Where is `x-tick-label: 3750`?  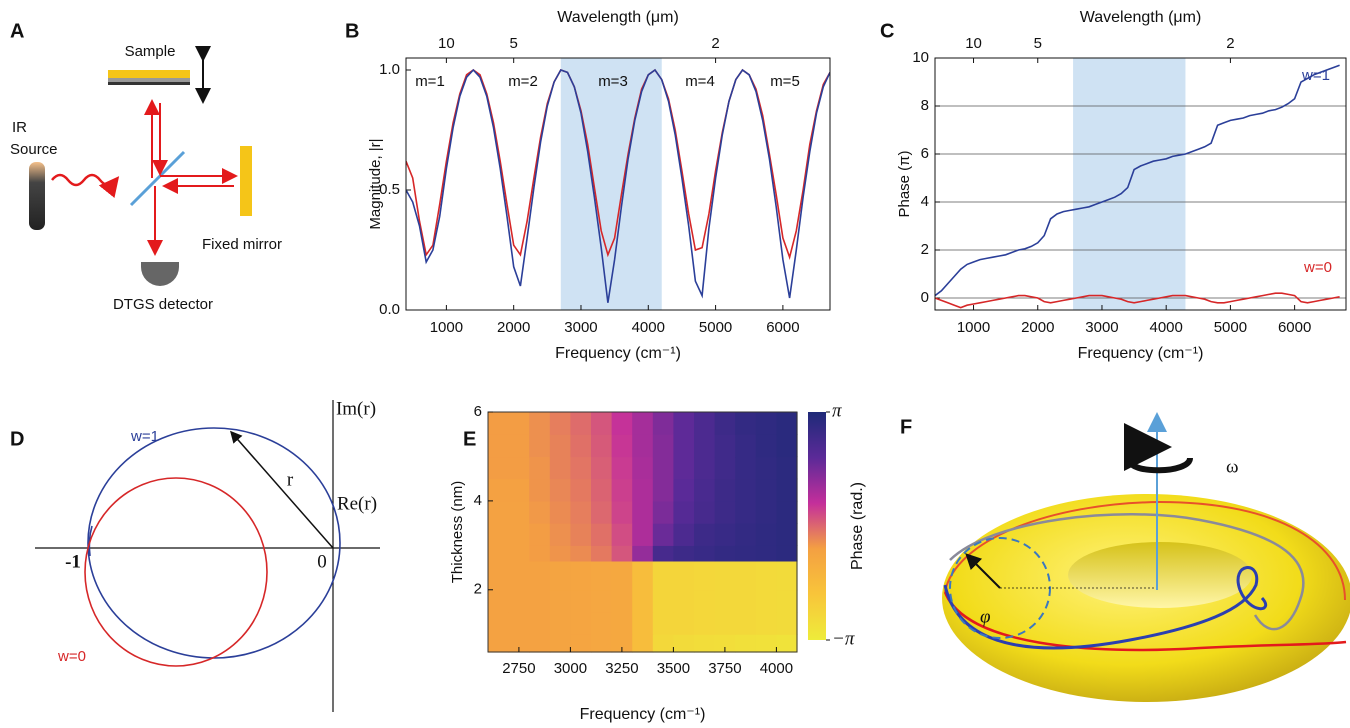 x-tick-label: 3750 is located at coordinates (724, 668).